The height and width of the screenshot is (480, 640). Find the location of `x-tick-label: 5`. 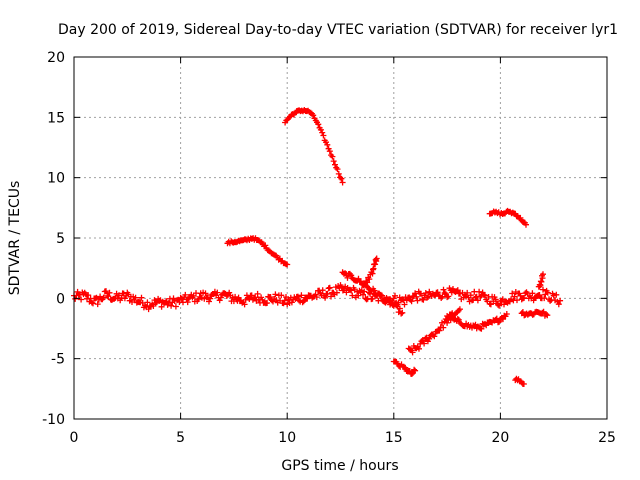

x-tick-label: 5 is located at coordinates (180, 438).